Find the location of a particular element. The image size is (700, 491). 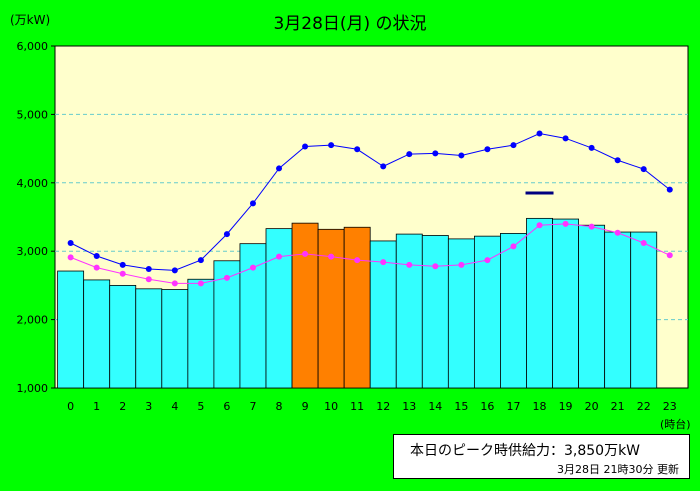

x-tick-label: 9 is located at coordinates (305, 406).